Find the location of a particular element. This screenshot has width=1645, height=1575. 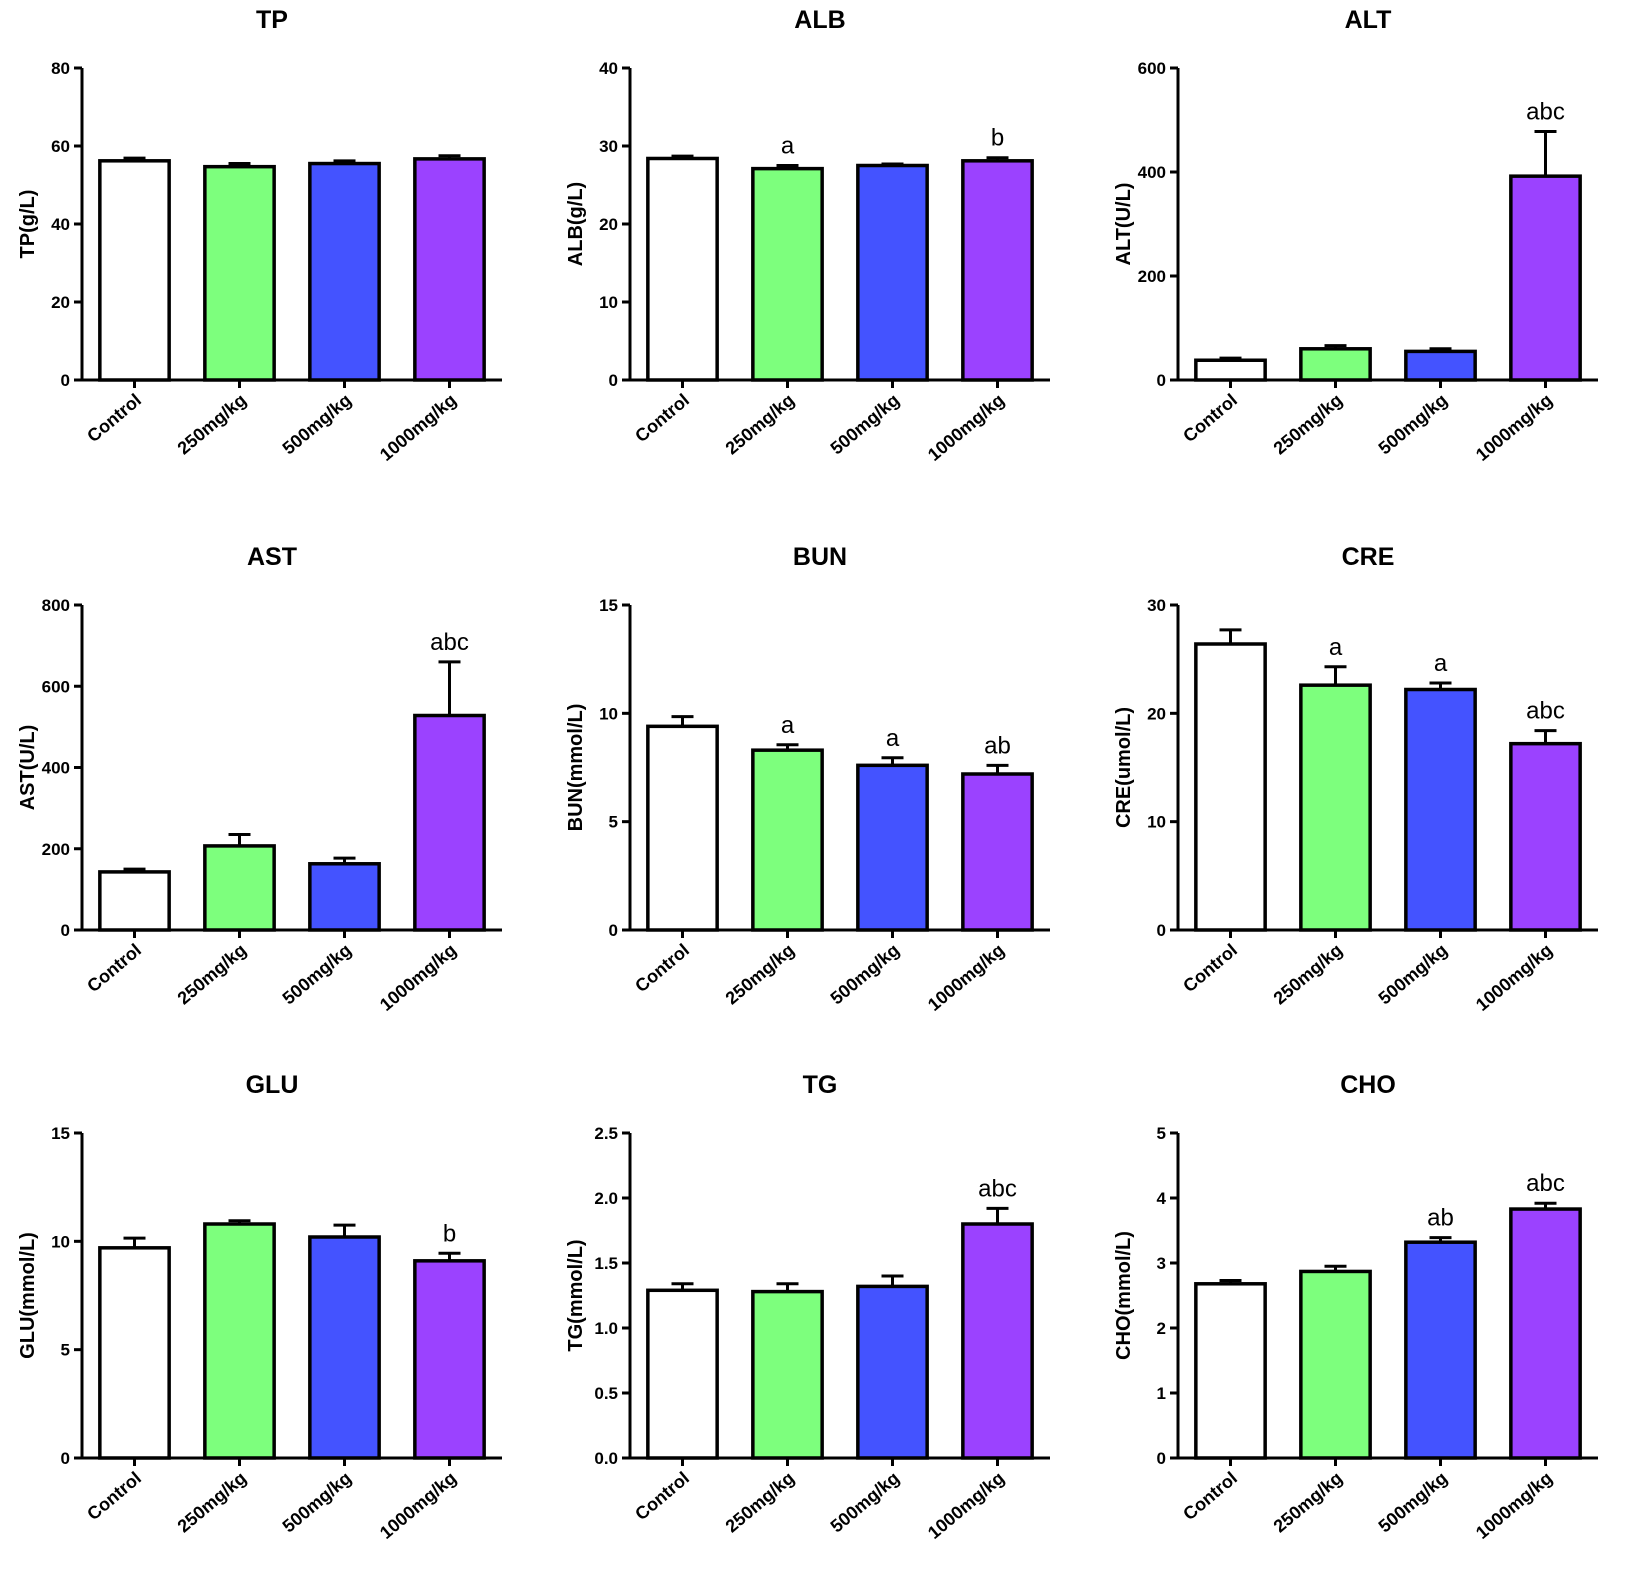

y-axis-label: ALB(g/L) is located at coordinates (576, 224).